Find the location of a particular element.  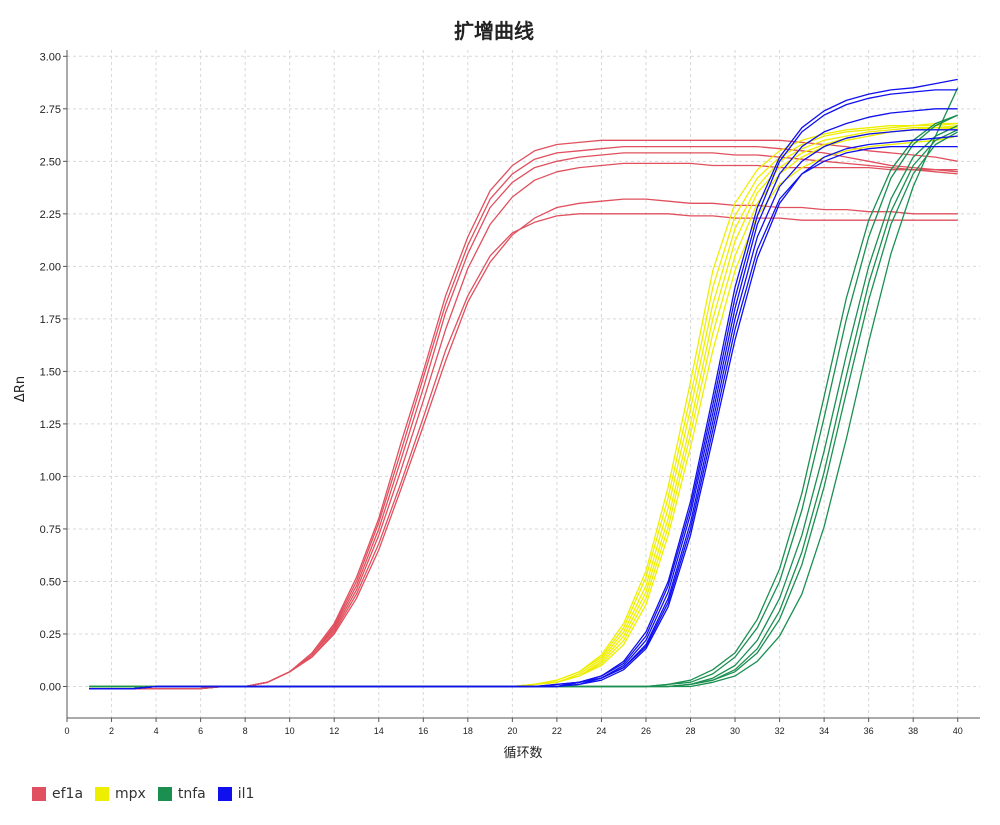

y-tick-label: 2.75 is located at coordinates (50, 110).